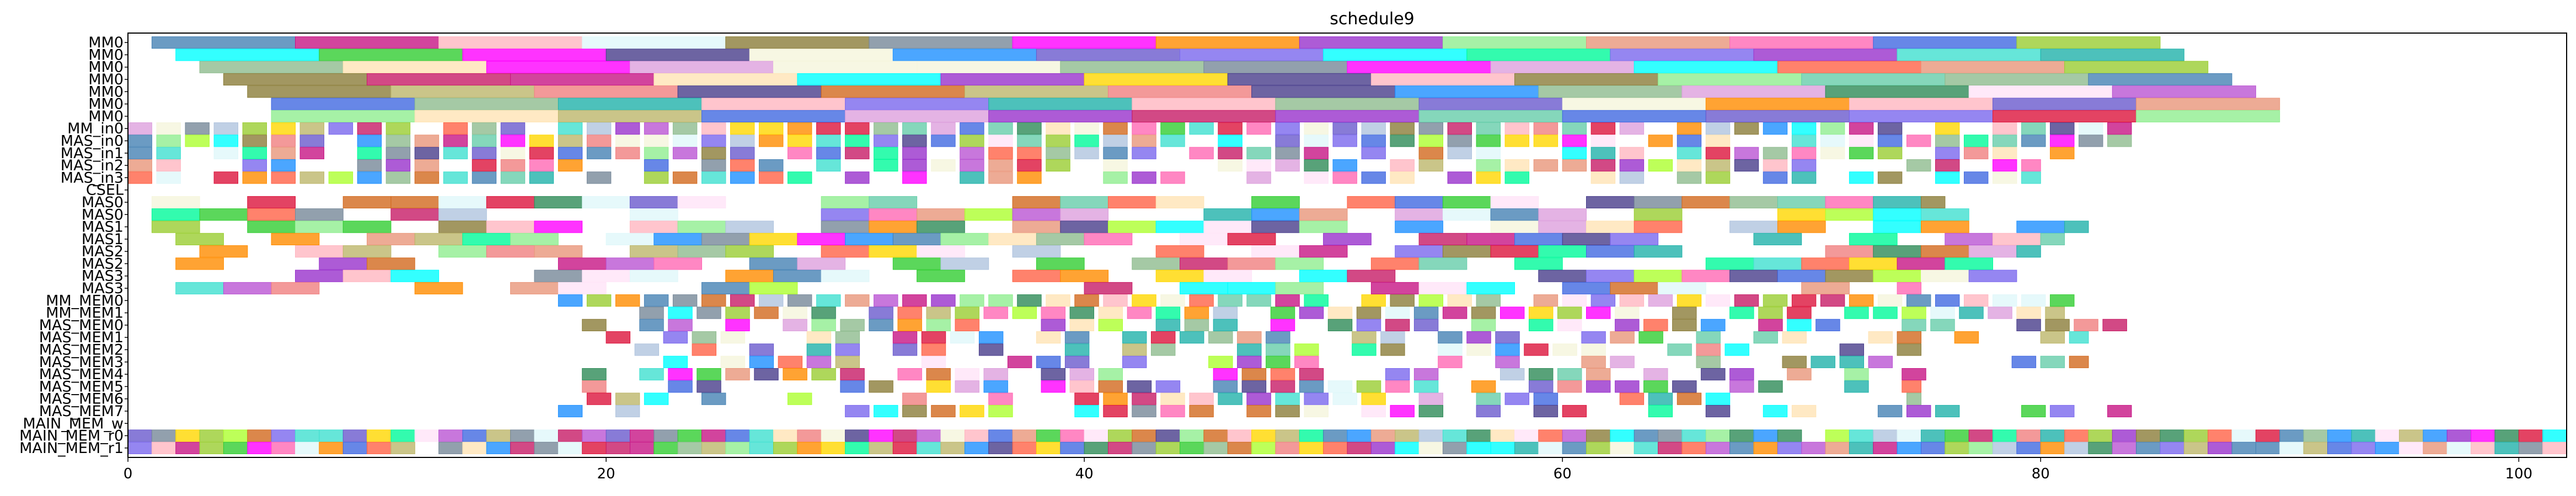 The height and width of the screenshot is (496, 2576). Describe the element at coordinates (106, 54) in the screenshot. I see `y-tick-label: MM0` at that location.